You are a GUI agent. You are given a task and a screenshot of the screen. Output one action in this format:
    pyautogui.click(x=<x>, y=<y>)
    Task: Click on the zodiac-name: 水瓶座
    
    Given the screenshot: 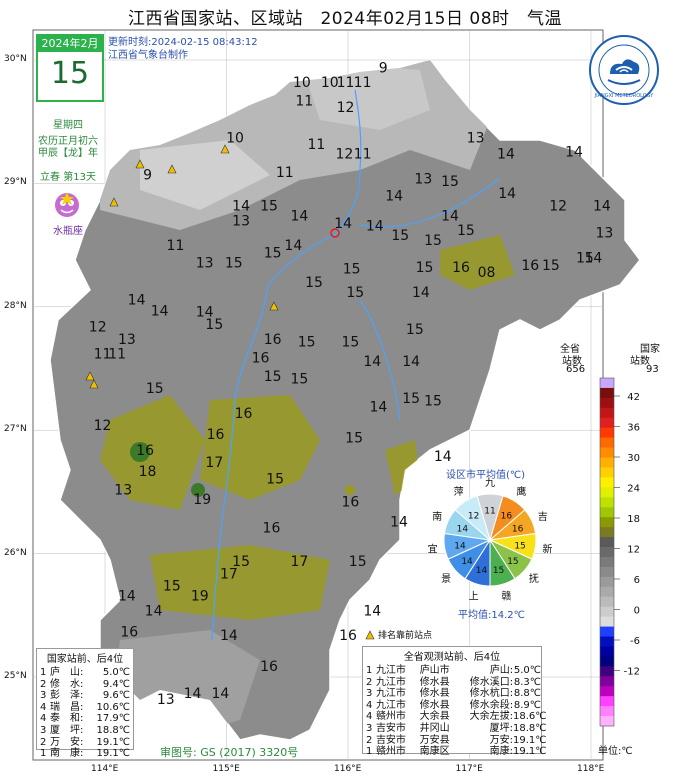 What is the action you would take?
    pyautogui.click(x=68, y=231)
    